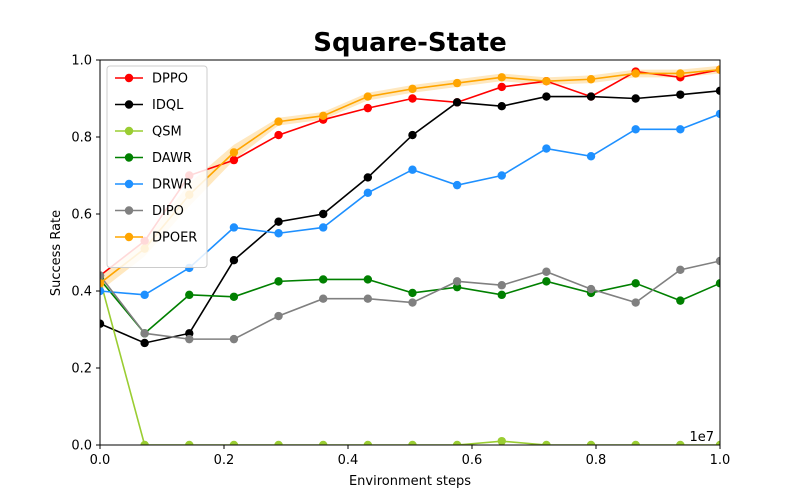 This screenshot has height=500, width=800. I want to click on legend-label: DPPO, so click(170, 79).